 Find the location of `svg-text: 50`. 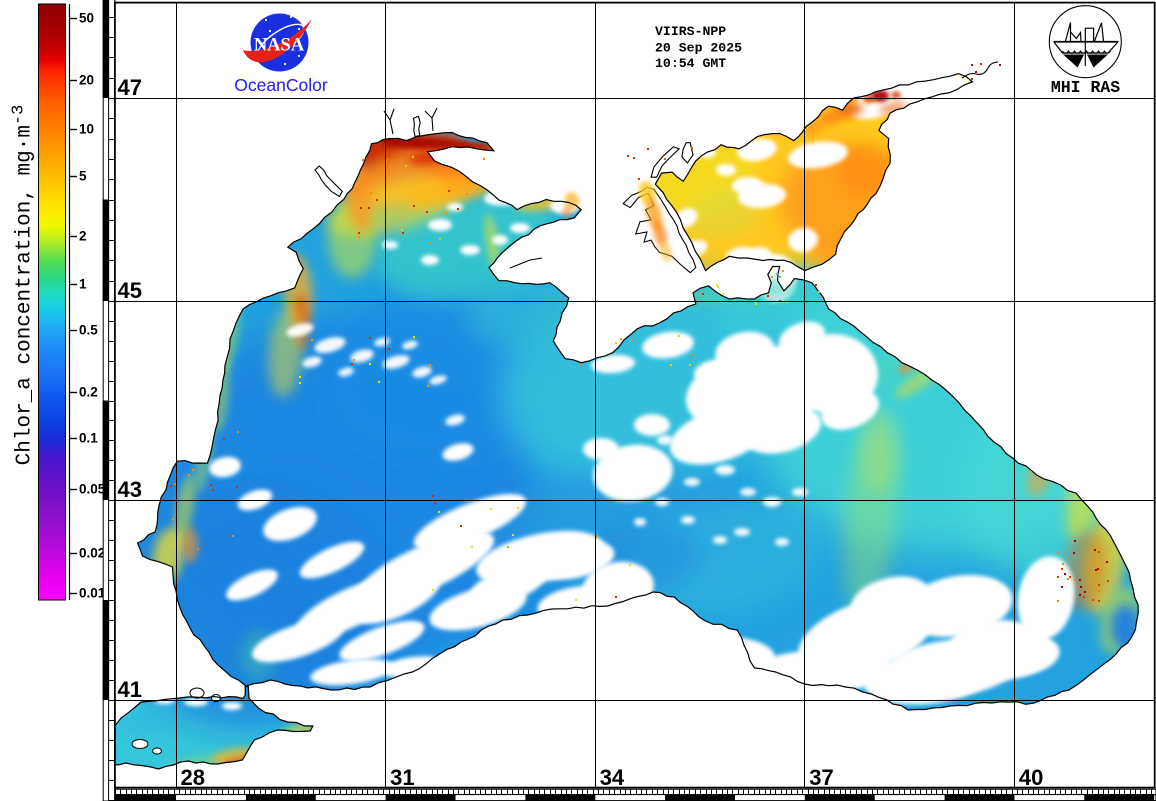

svg-text: 50 is located at coordinates (86, 18).